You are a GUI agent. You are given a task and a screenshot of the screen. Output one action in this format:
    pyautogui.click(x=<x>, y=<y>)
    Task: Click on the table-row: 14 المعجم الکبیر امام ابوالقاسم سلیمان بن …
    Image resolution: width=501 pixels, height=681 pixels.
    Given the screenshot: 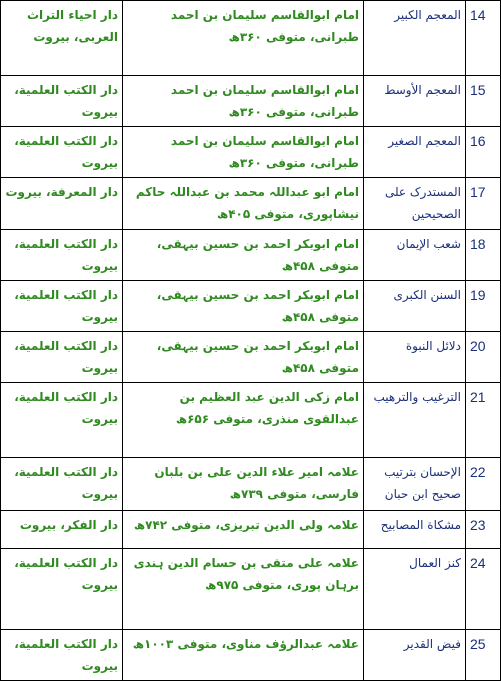 What is the action you would take?
    pyautogui.click(x=250, y=38)
    